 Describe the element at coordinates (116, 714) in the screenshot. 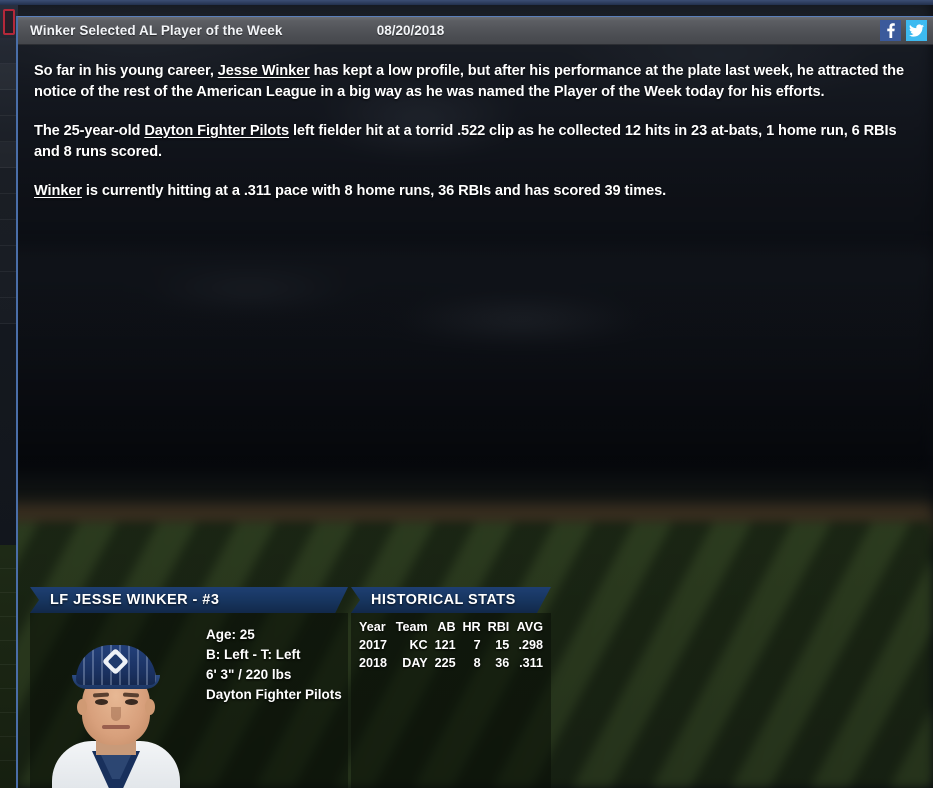

I see `nose-shape` at that location.